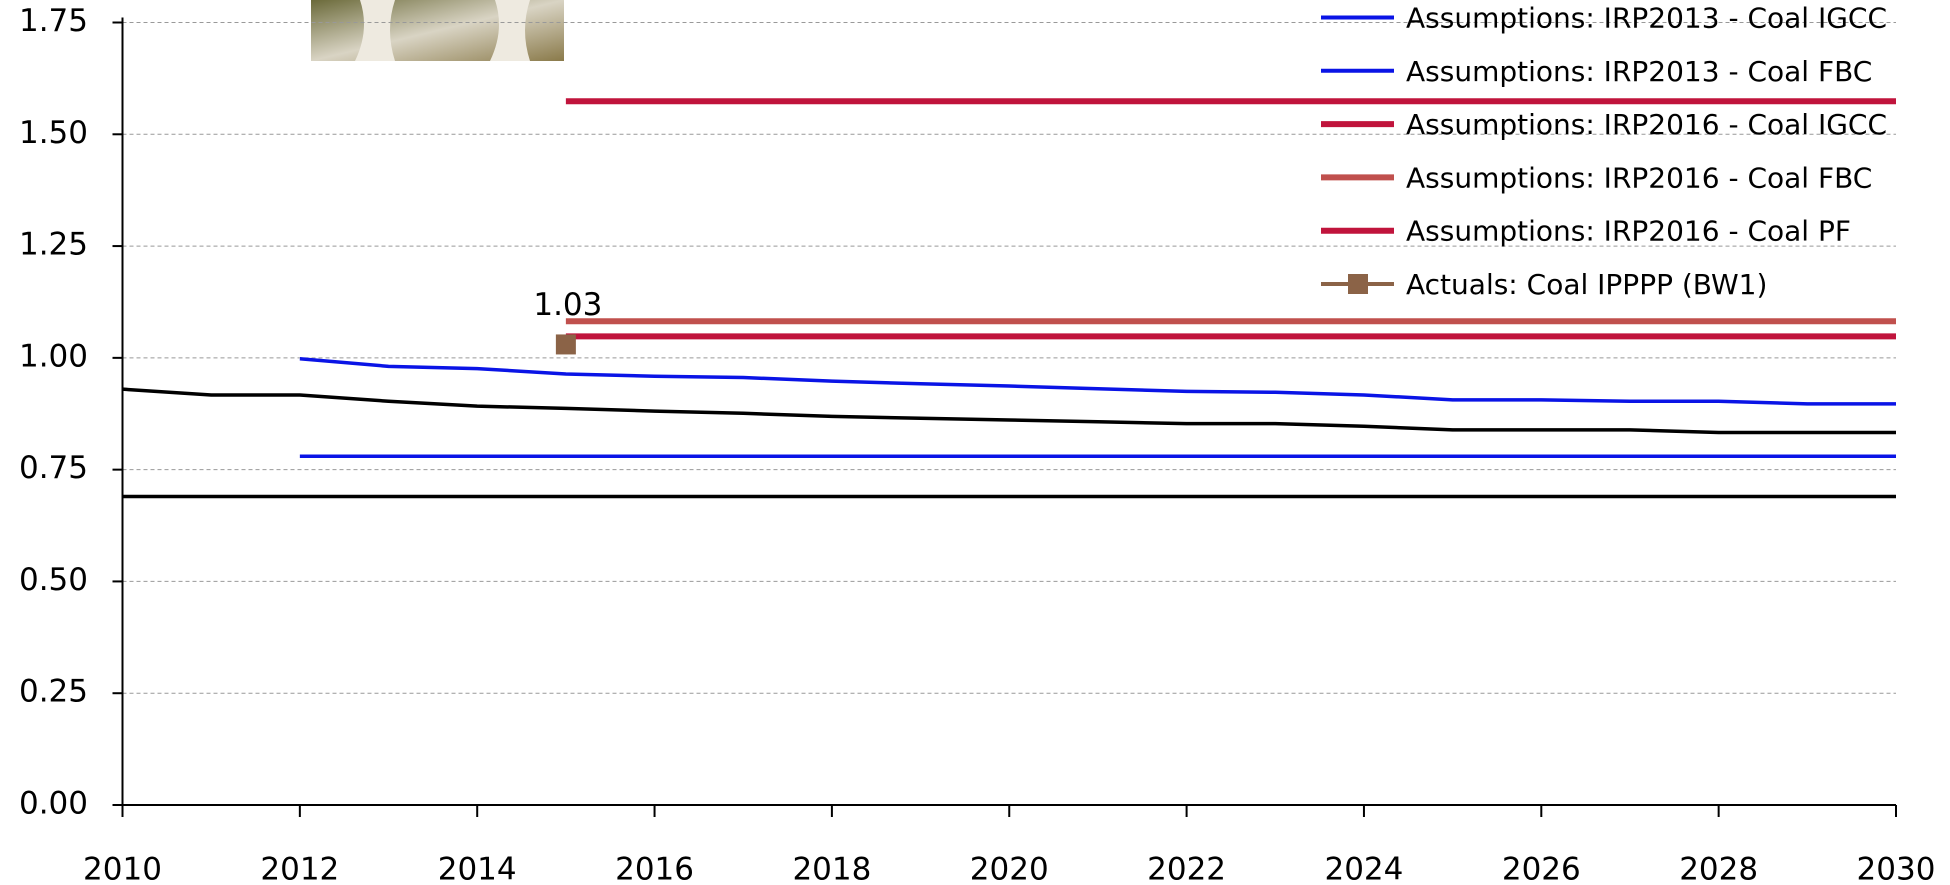  What do you see at coordinates (53, 356) in the screenshot?
I see `y-tick-label: 1.00` at bounding box center [53, 356].